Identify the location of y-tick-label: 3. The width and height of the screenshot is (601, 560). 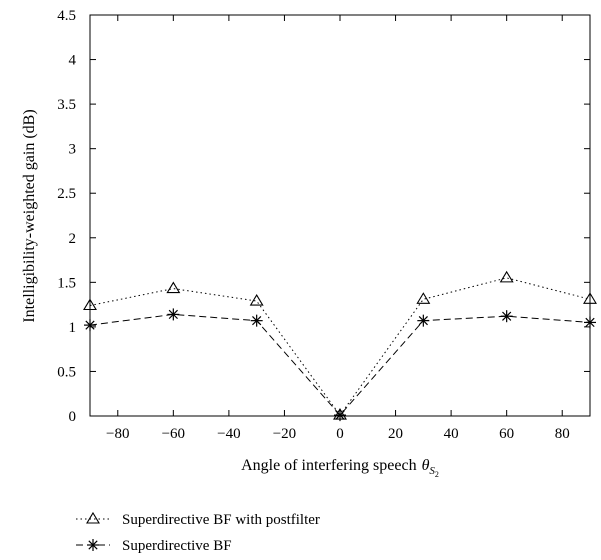
(73, 150).